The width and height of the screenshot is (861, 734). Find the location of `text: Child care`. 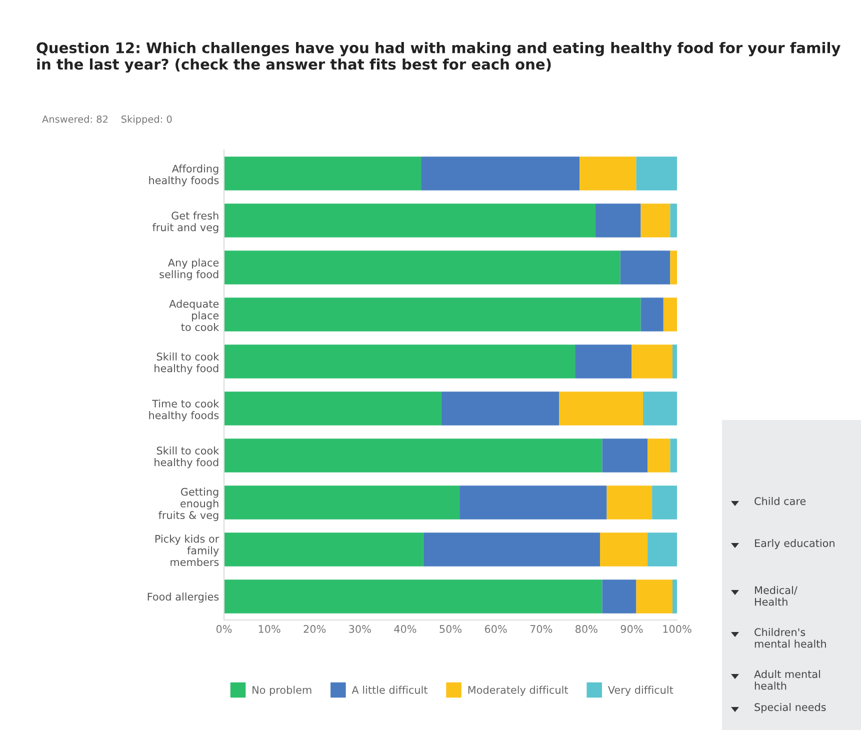

text: Child care is located at coordinates (780, 501).